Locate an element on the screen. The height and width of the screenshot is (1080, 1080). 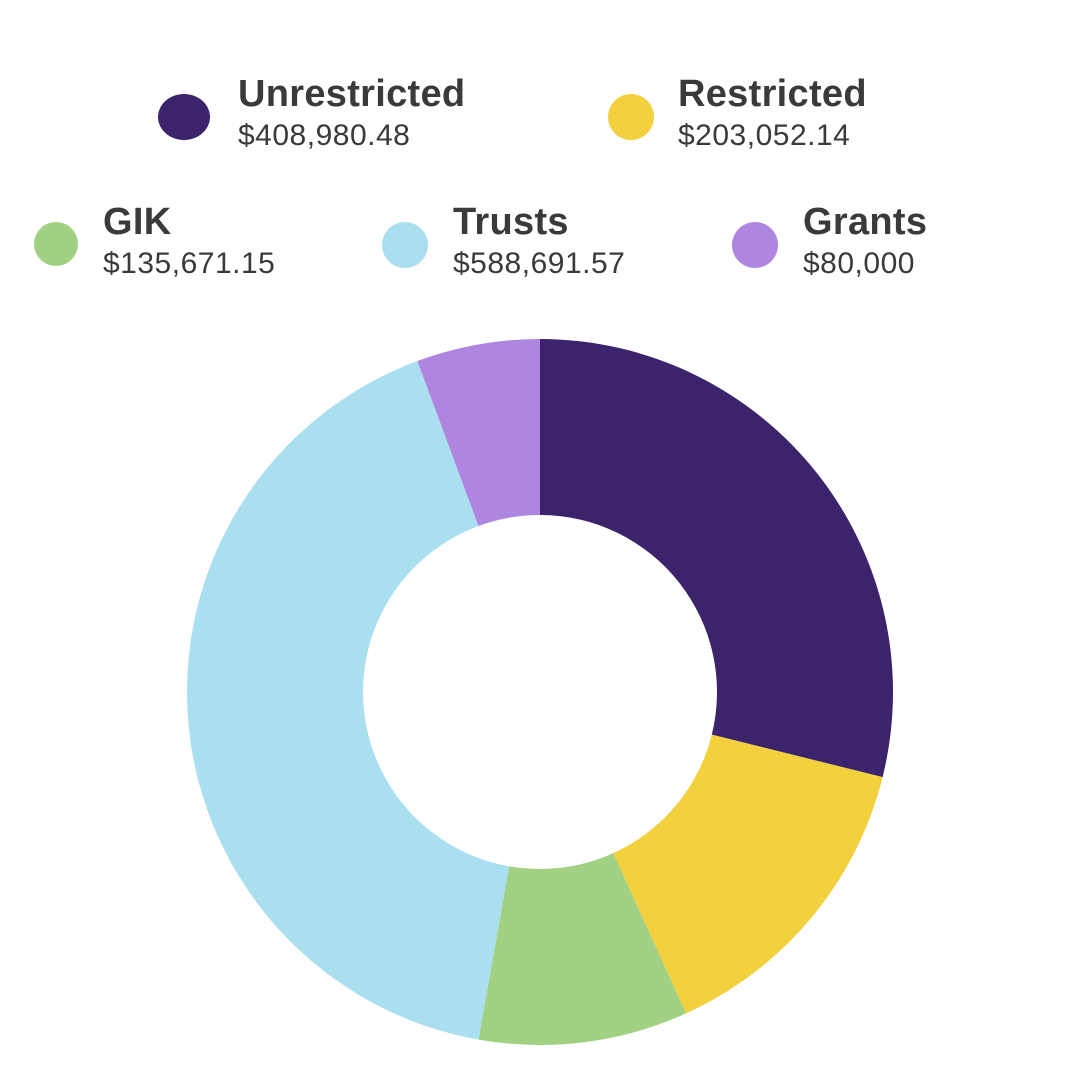
legend-label-unrestricted: Unrestricted is located at coordinates (352, 94).